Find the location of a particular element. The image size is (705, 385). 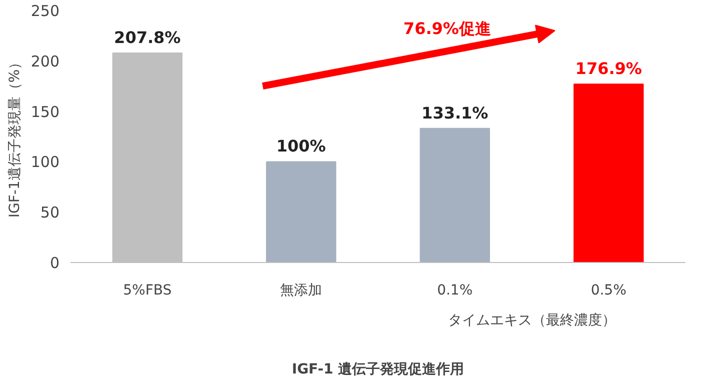

x-tick-label: 5%FBS is located at coordinates (147, 290).